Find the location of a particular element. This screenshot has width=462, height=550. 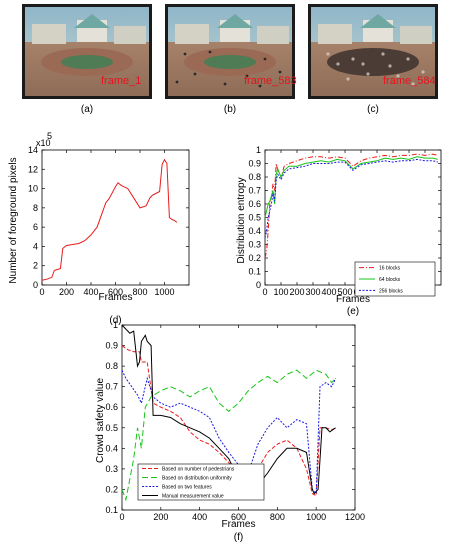

panel-label: (e) is located at coordinates (353, 311).